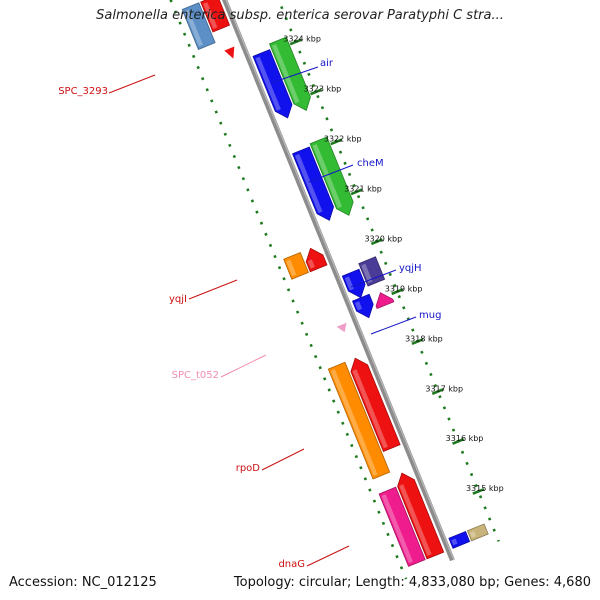 The height and width of the screenshot is (600, 600). What do you see at coordinates (363, 189) in the screenshot?
I see `kbp-tick-label: 3321 kbp` at bounding box center [363, 189].